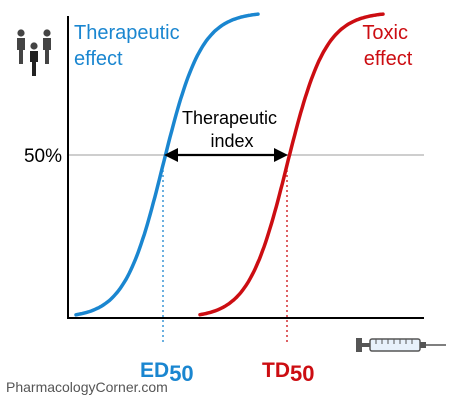 This screenshot has width=449, height=400. Describe the element at coordinates (43, 156) in the screenshot. I see `fifty-percent-label: 50%` at that location.